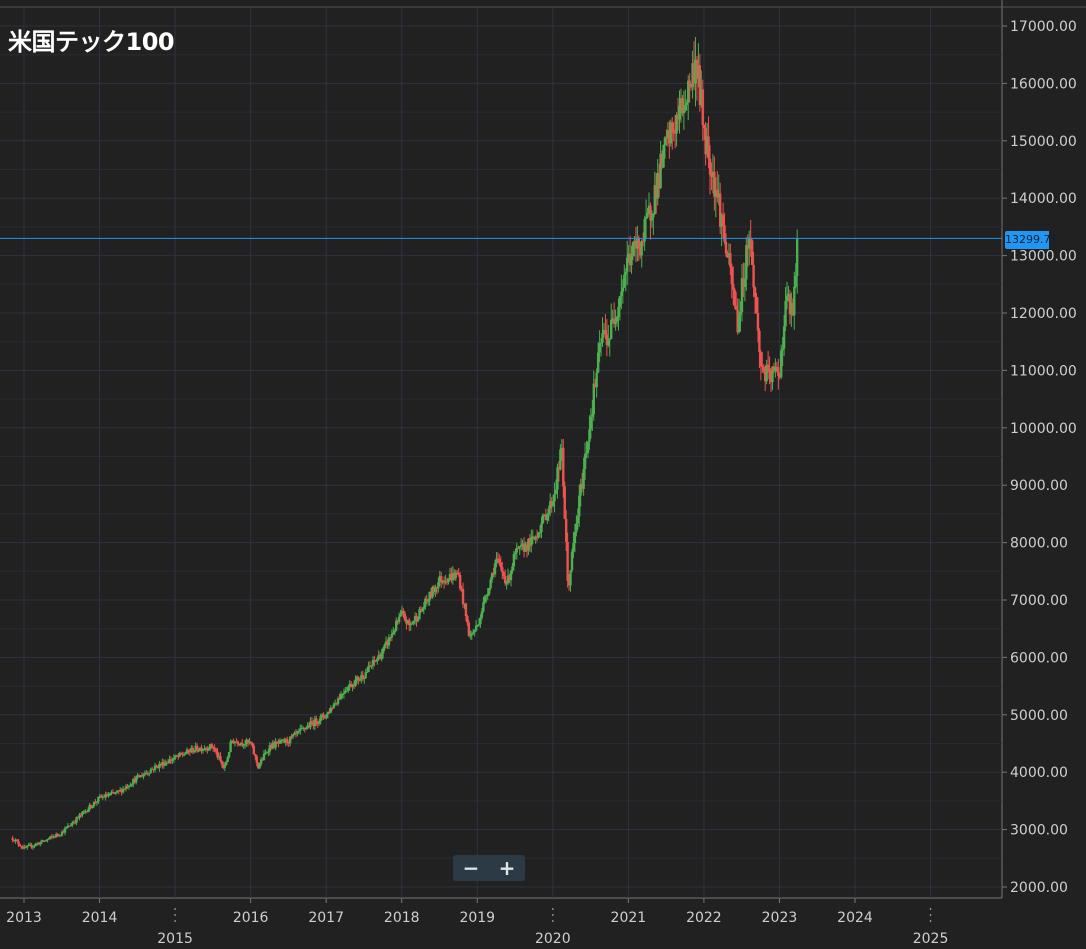  What do you see at coordinates (780, 918) in the screenshot?
I see `x-tick-label: 2023` at bounding box center [780, 918].